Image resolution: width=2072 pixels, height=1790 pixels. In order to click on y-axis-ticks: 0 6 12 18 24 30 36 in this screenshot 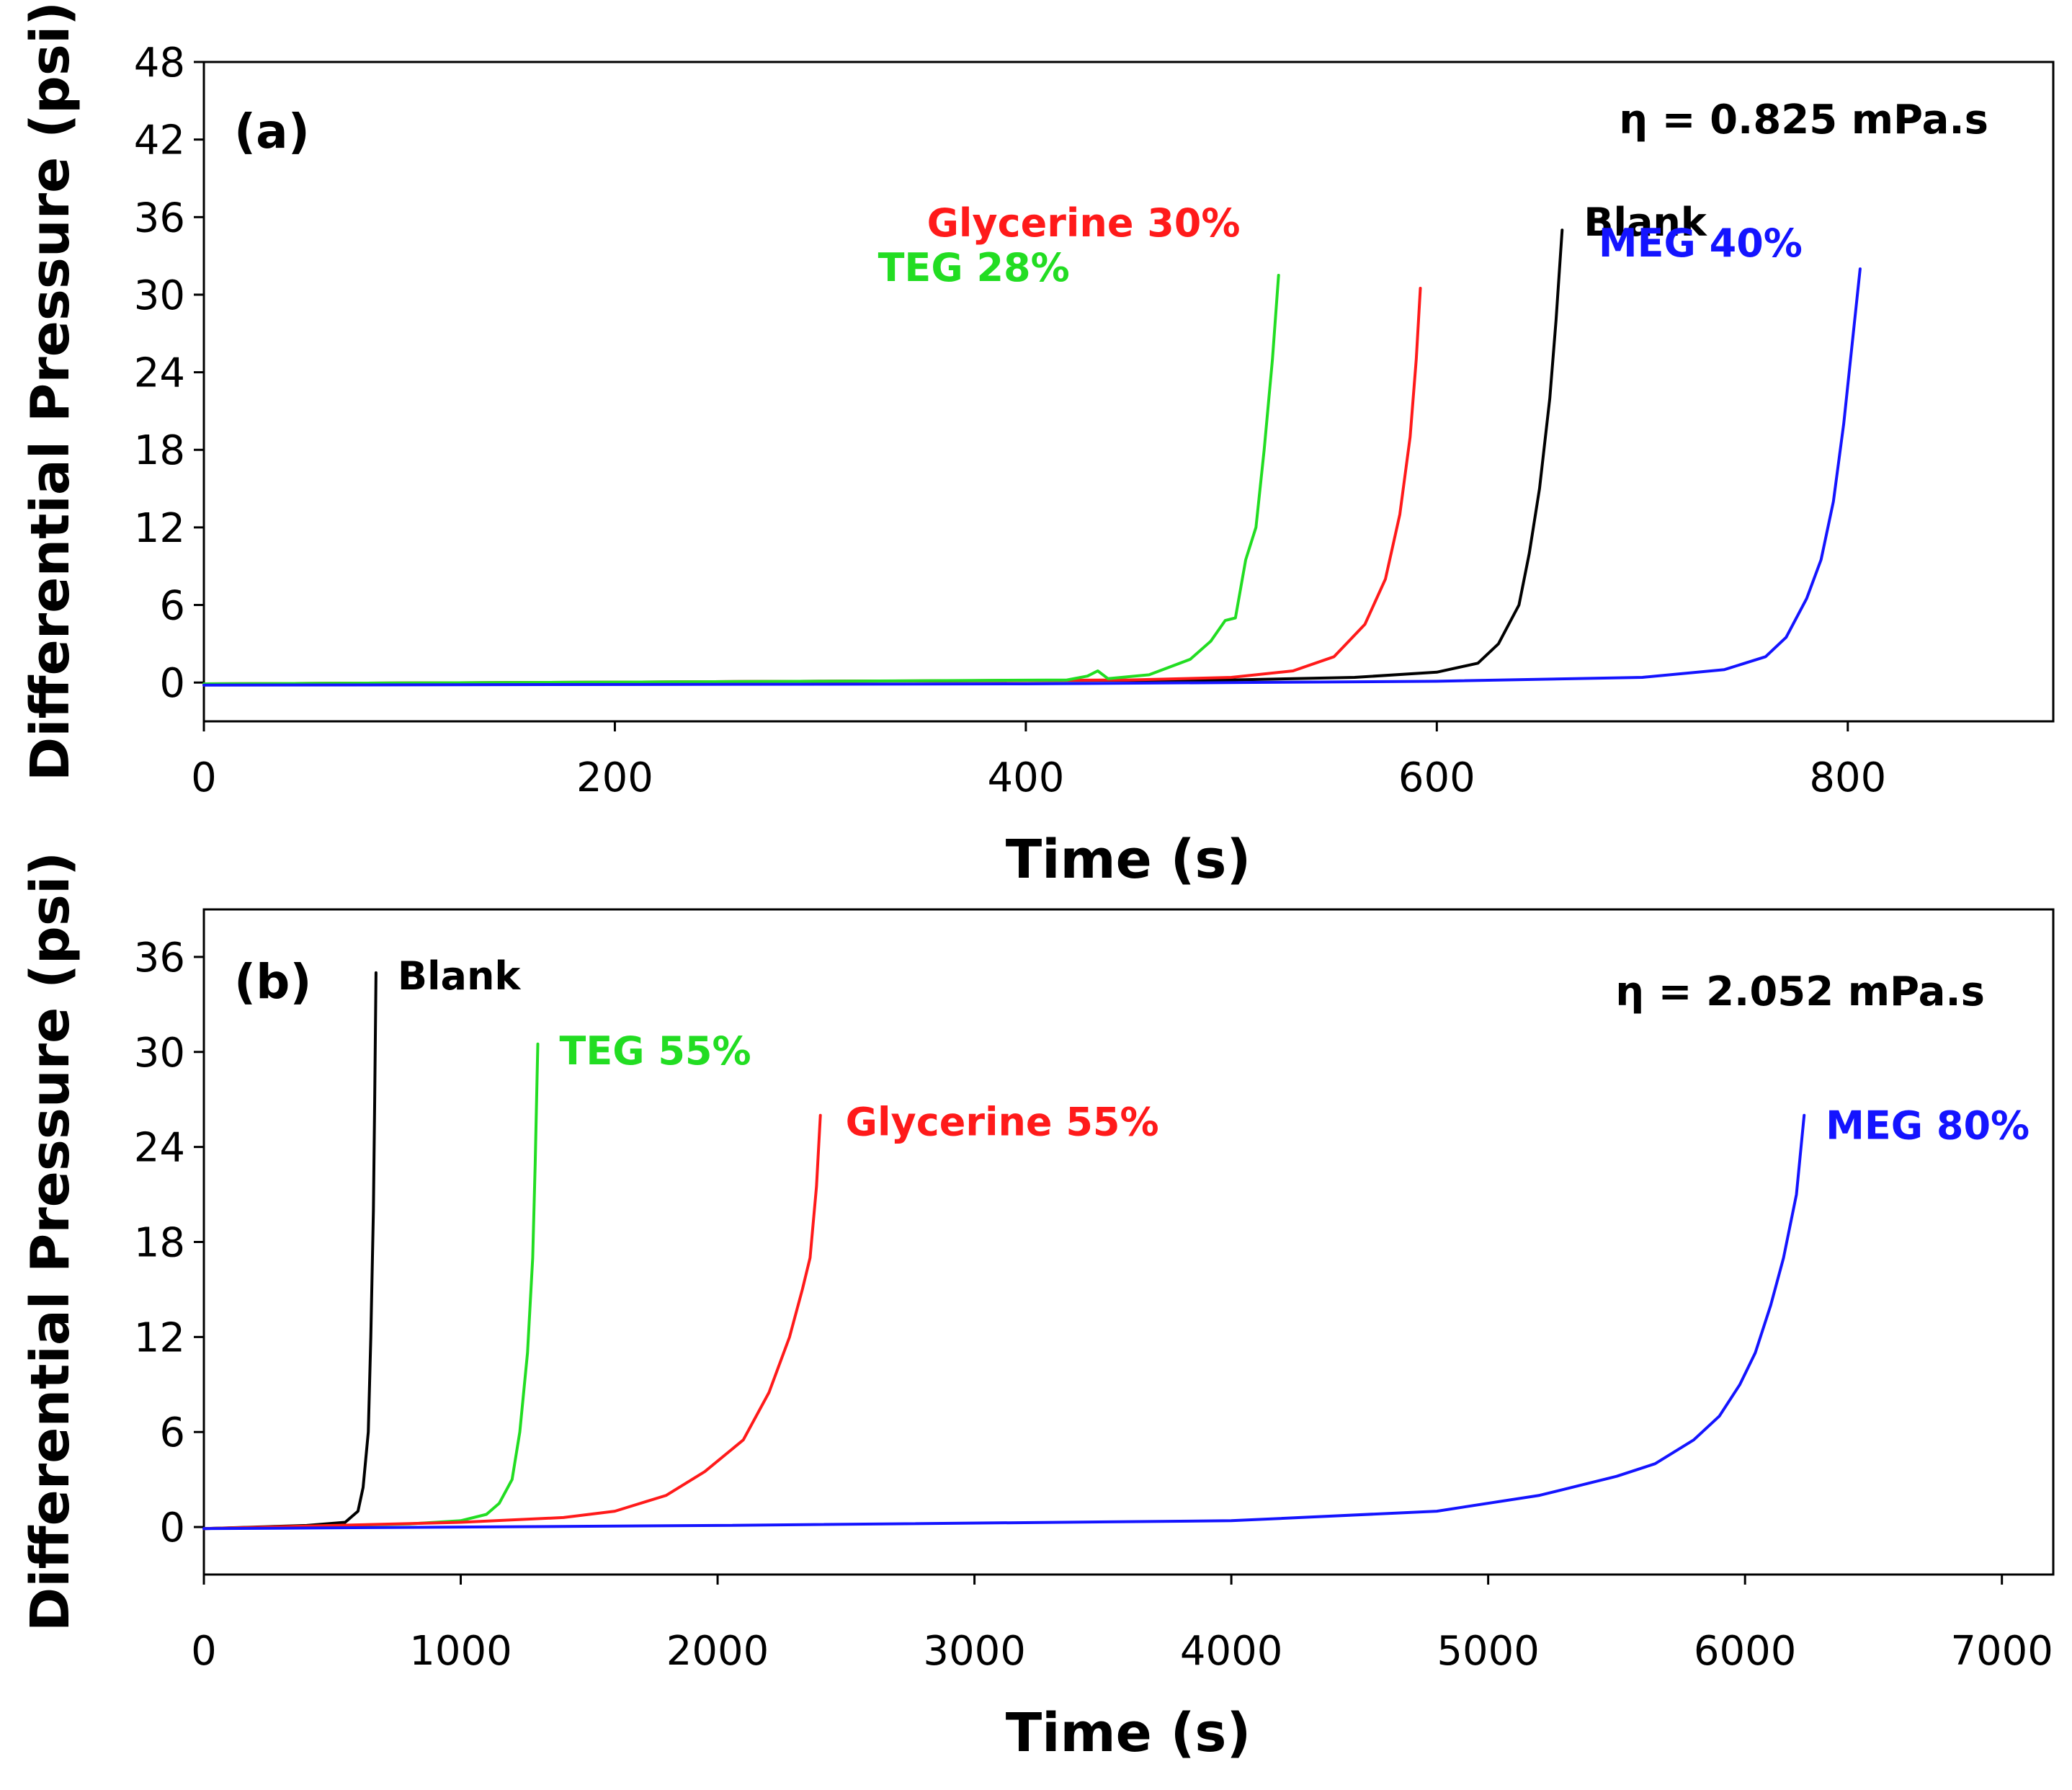, I will do `click(169, 1243)`.